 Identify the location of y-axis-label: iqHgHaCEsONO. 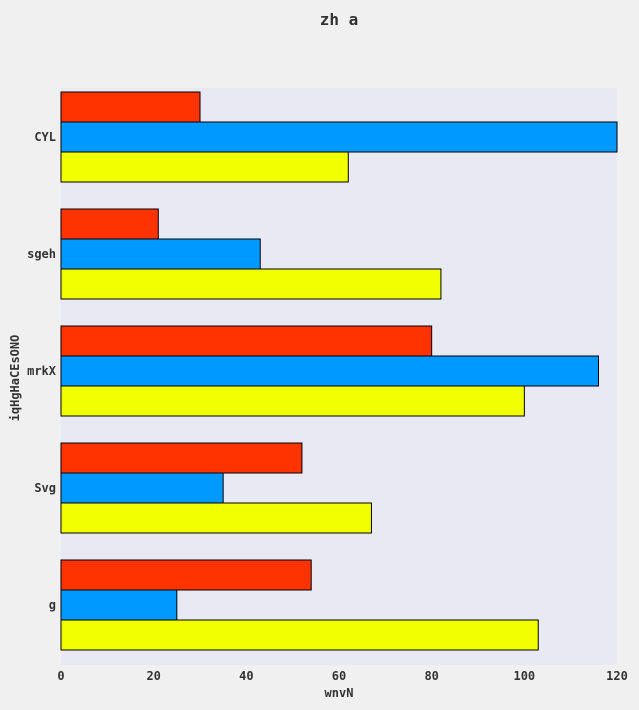
(15, 378).